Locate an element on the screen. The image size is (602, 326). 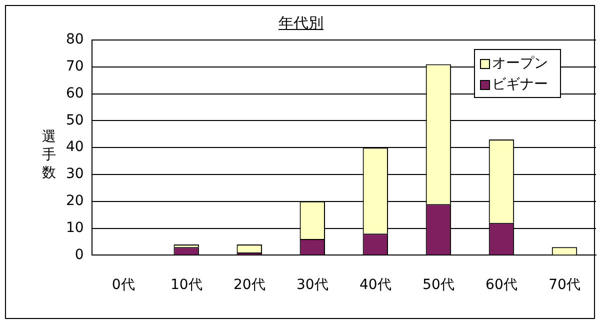
x-tick-label: 0代 is located at coordinates (123, 285).